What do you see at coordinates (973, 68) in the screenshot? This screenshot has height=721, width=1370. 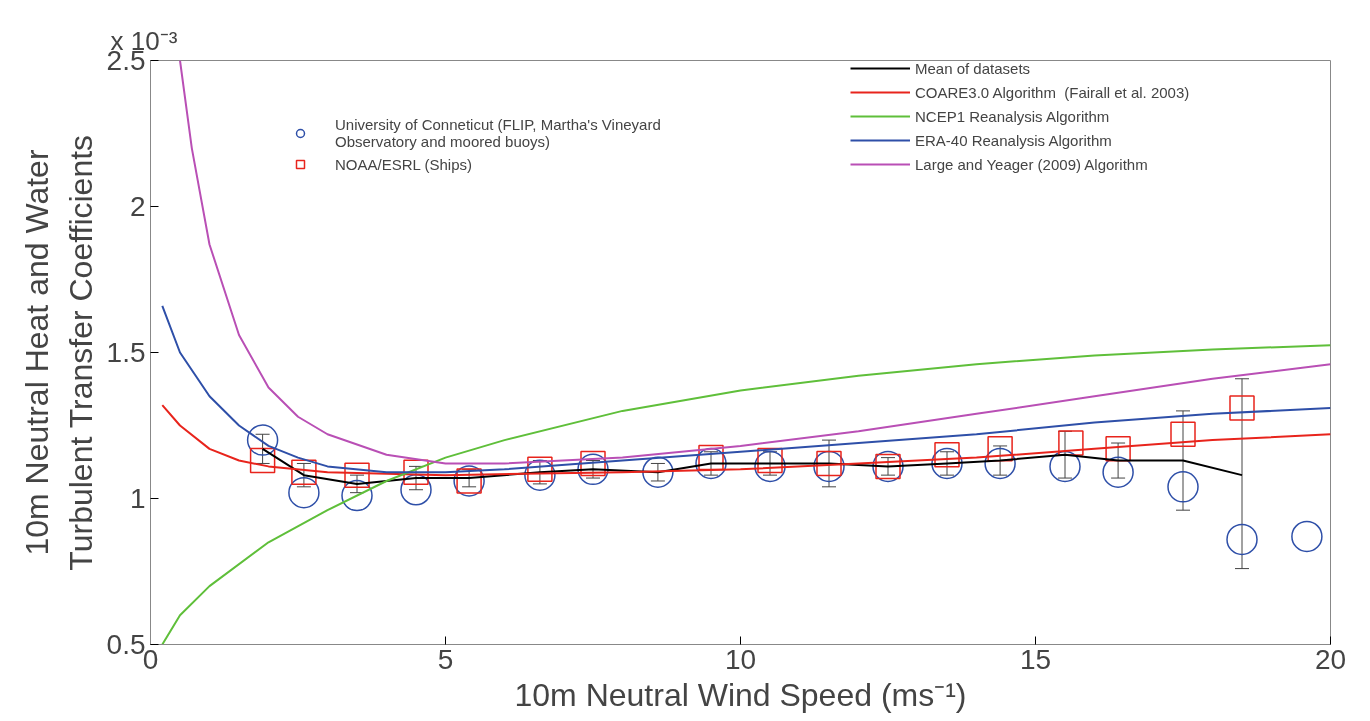 I see `legend-label: Mean of datasets` at bounding box center [973, 68].